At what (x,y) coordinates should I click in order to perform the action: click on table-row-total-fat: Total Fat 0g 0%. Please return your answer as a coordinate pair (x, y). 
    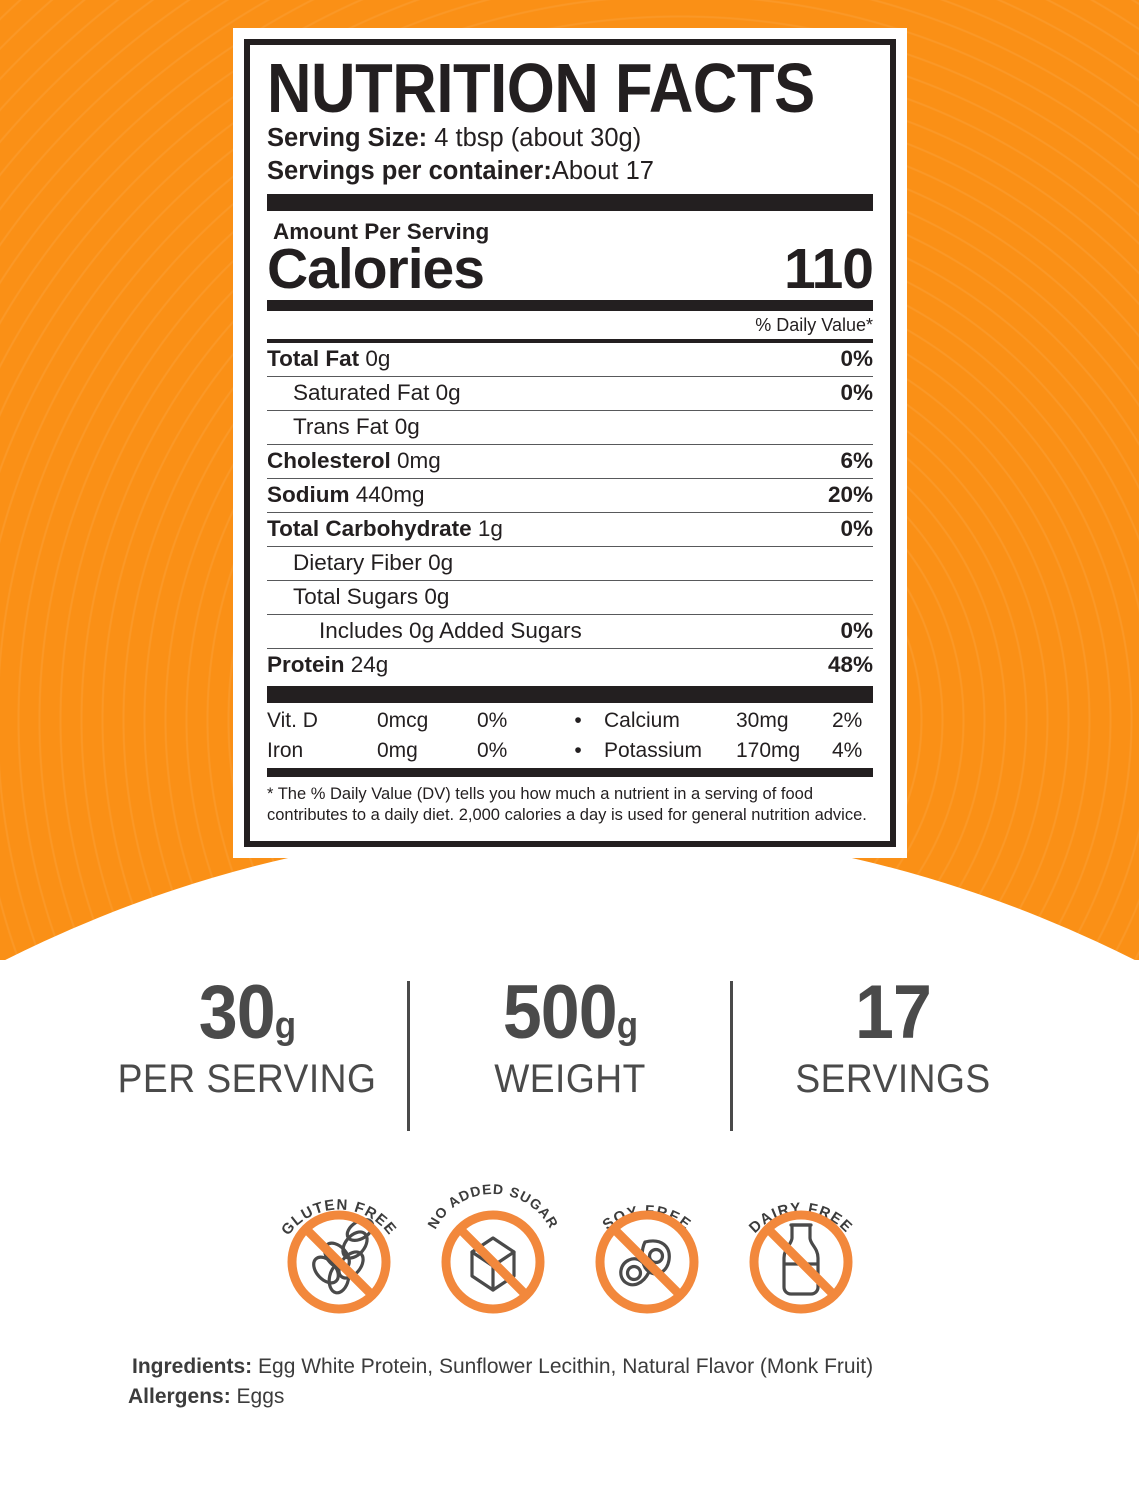
    Looking at the image, I should click on (570, 358).